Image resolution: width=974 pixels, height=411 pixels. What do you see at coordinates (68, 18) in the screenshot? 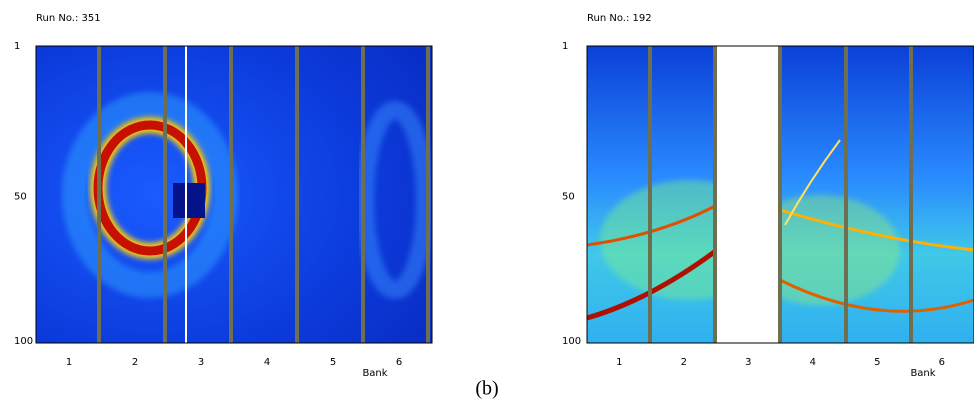
I see `run-label: Run No.: 351` at bounding box center [68, 18].